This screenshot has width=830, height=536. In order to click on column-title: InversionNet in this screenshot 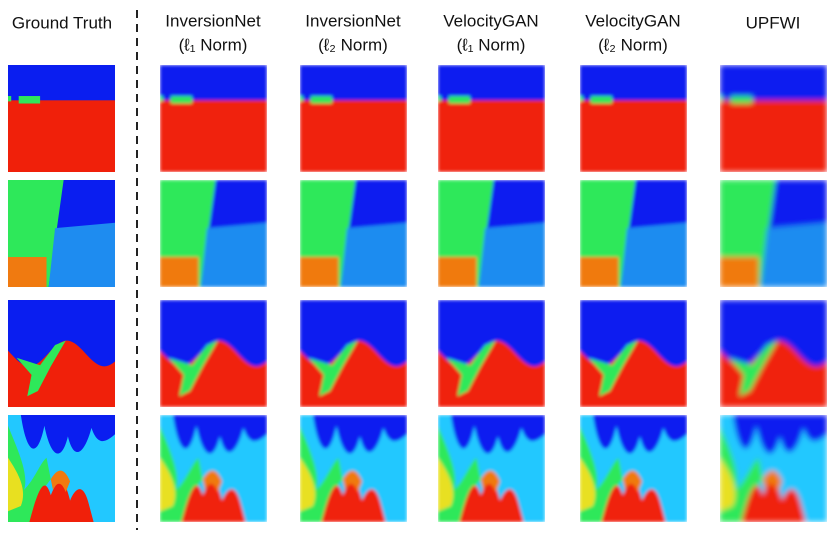, I will do `click(353, 20)`.